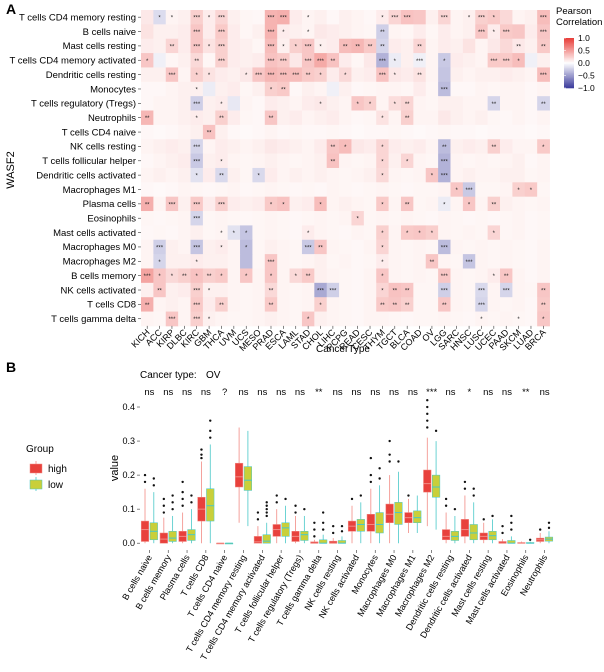  Describe the element at coordinates (464, 528) in the screenshot. I see `high-box` at that location.